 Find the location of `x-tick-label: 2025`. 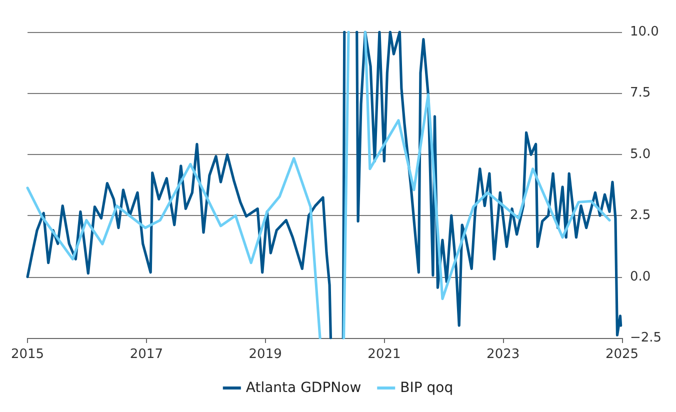

x-tick-label: 2025 is located at coordinates (622, 354).